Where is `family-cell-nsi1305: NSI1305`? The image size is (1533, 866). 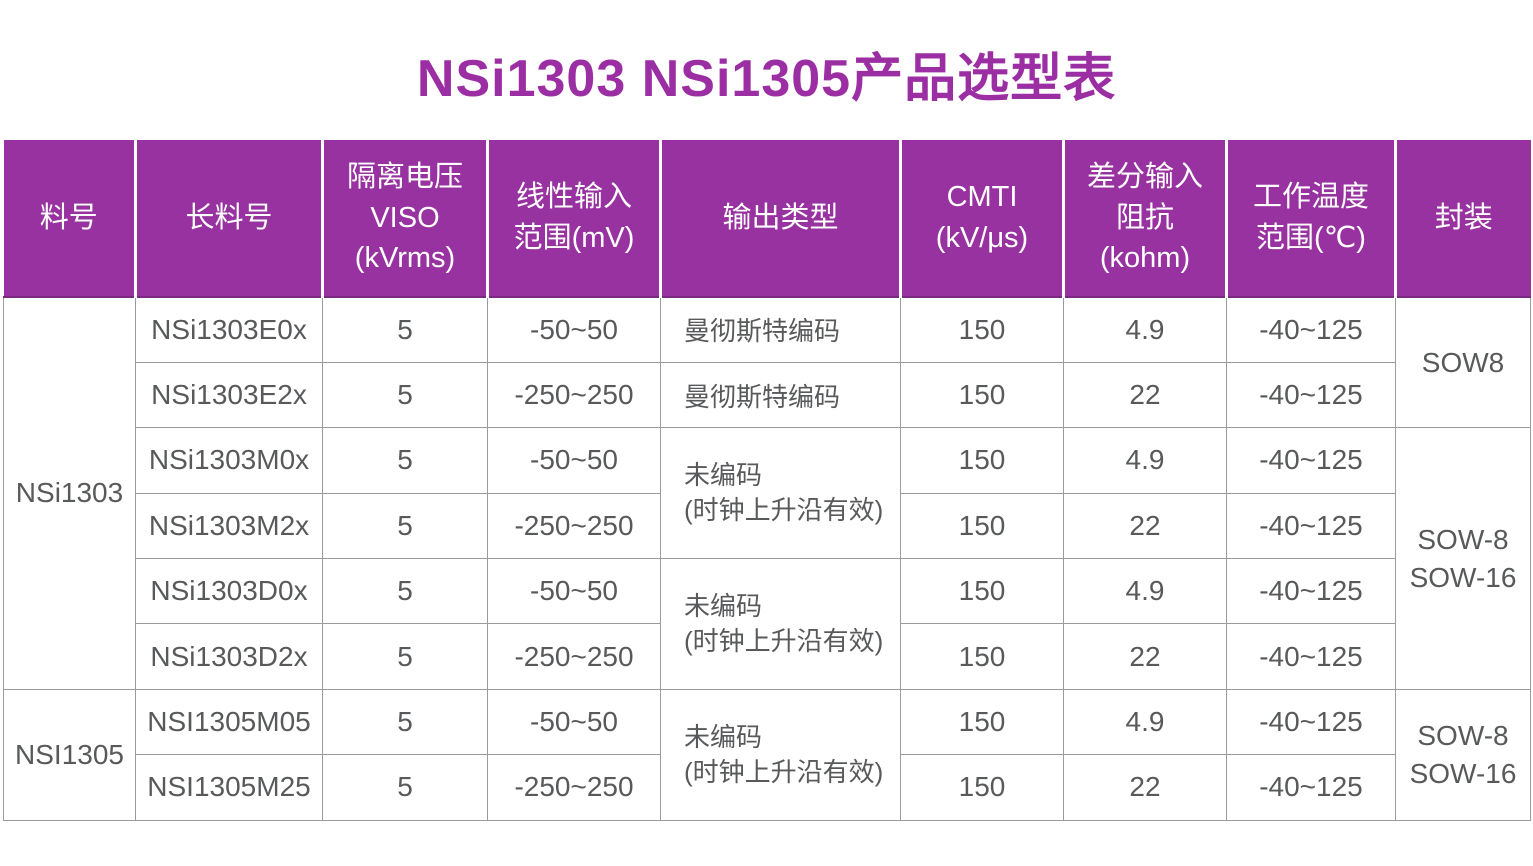 family-cell-nsi1305: NSI1305 is located at coordinates (69, 754).